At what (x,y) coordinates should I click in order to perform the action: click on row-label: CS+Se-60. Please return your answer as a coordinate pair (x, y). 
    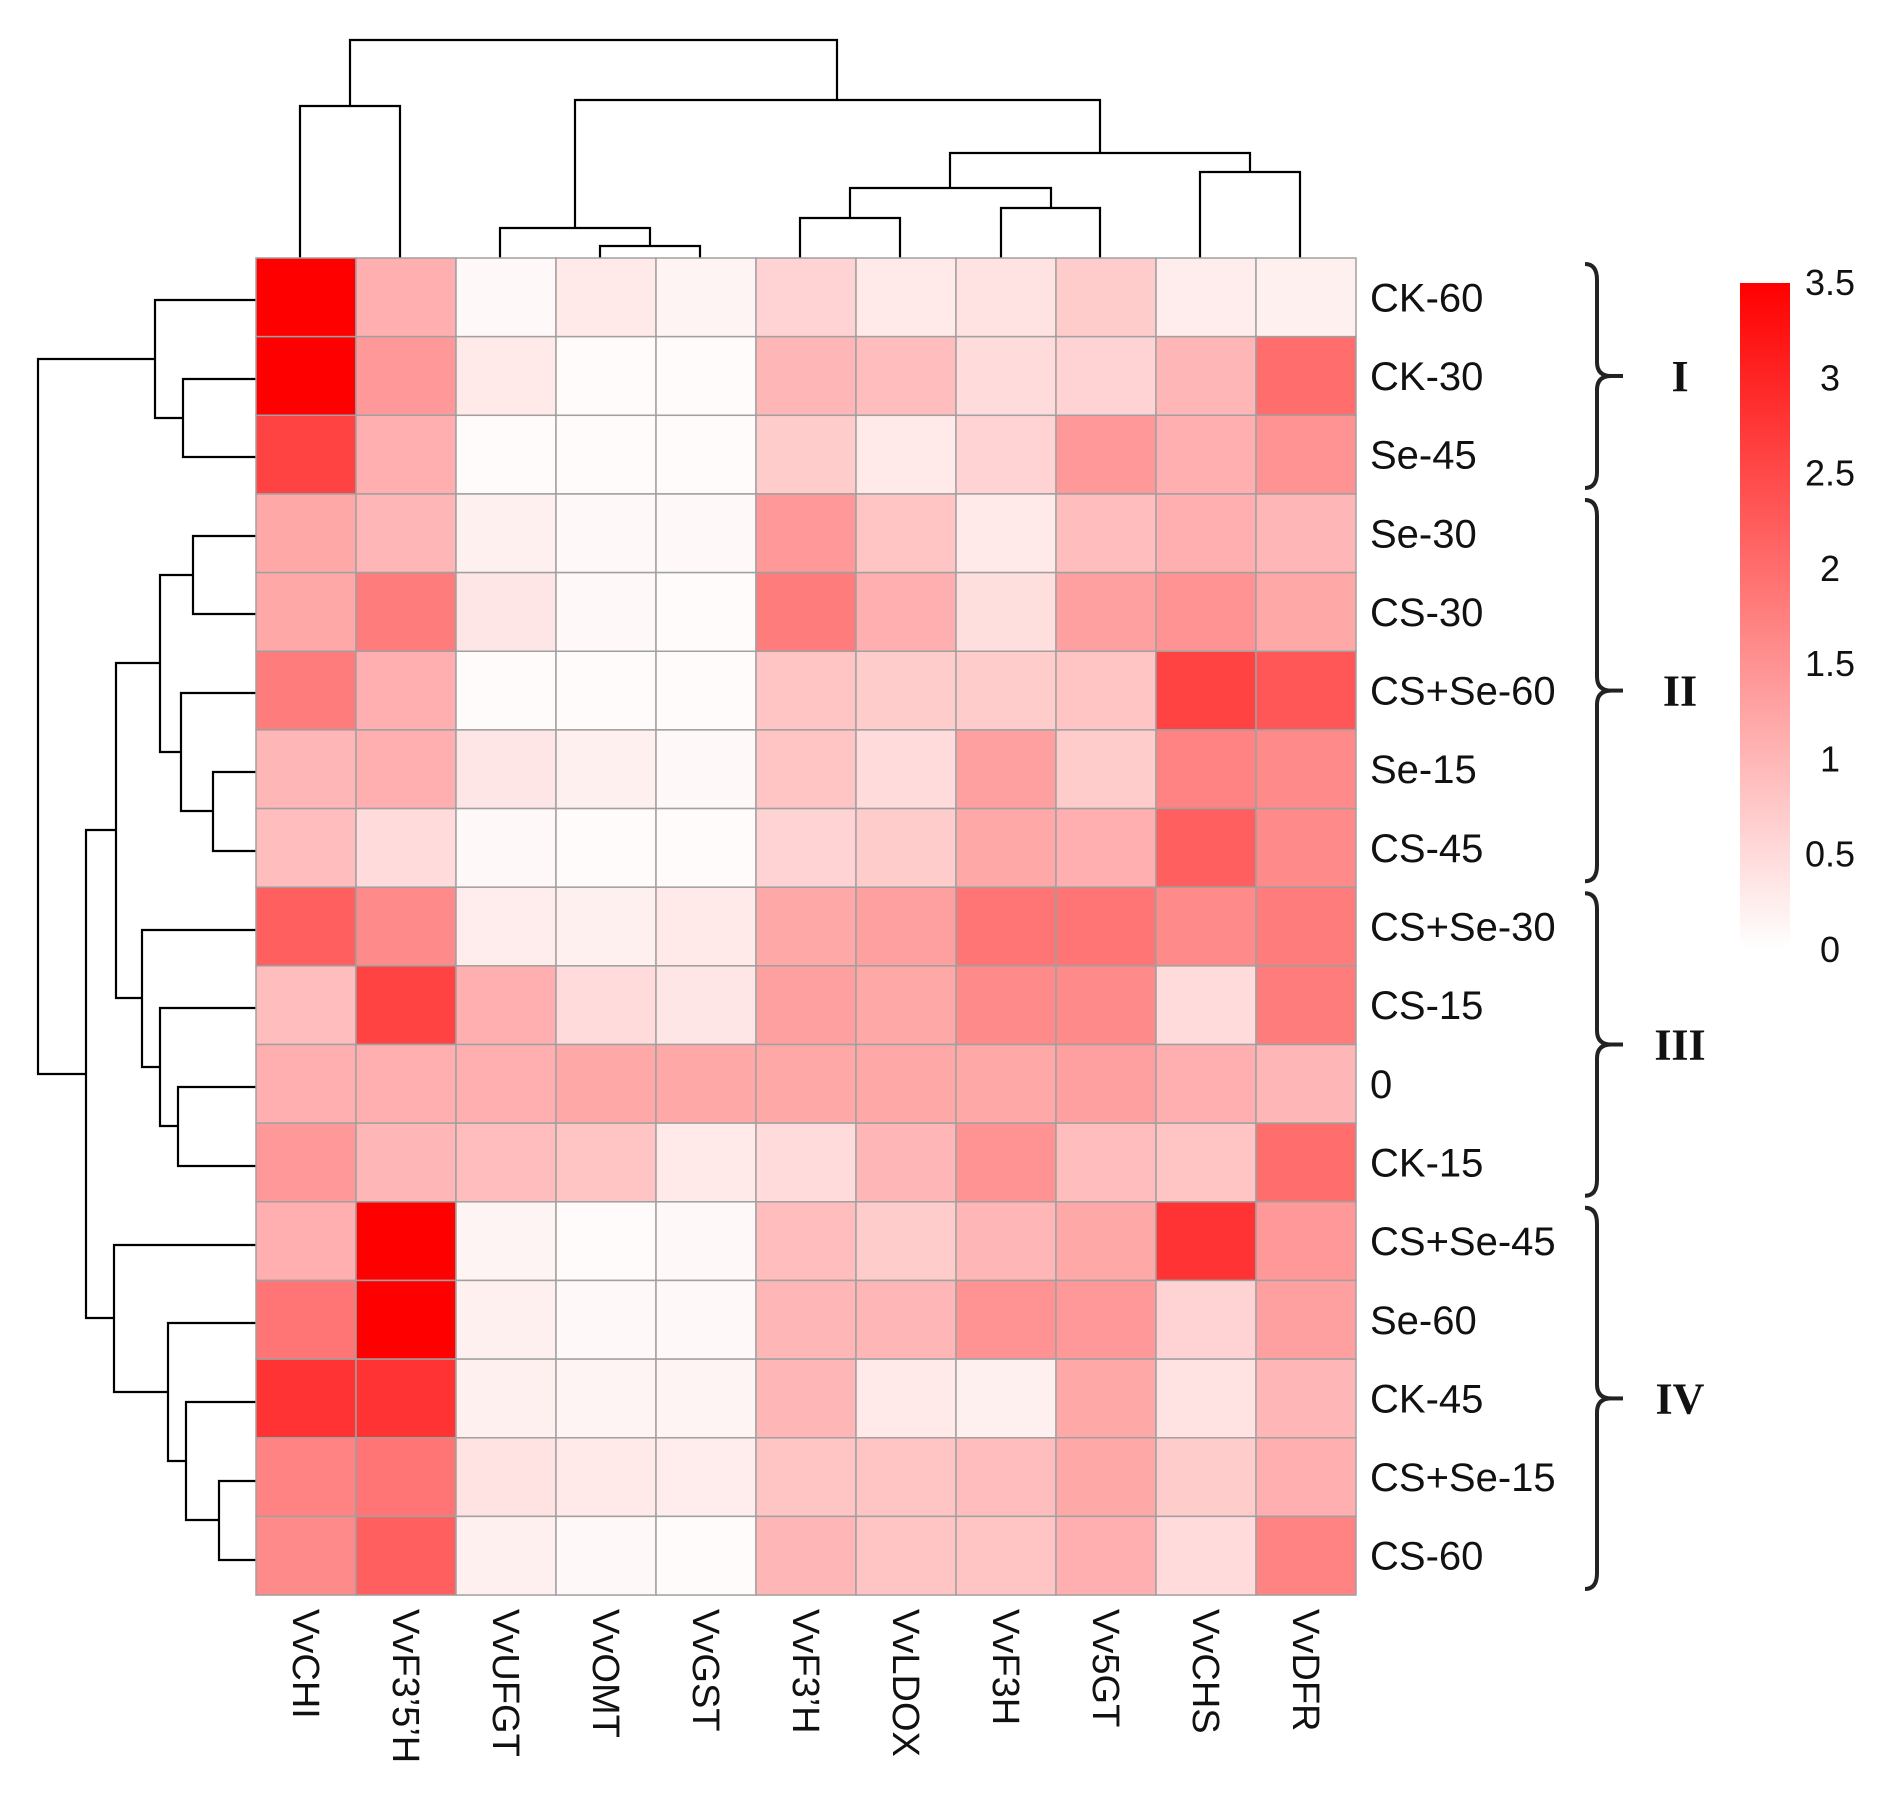
    Looking at the image, I should click on (1463, 692).